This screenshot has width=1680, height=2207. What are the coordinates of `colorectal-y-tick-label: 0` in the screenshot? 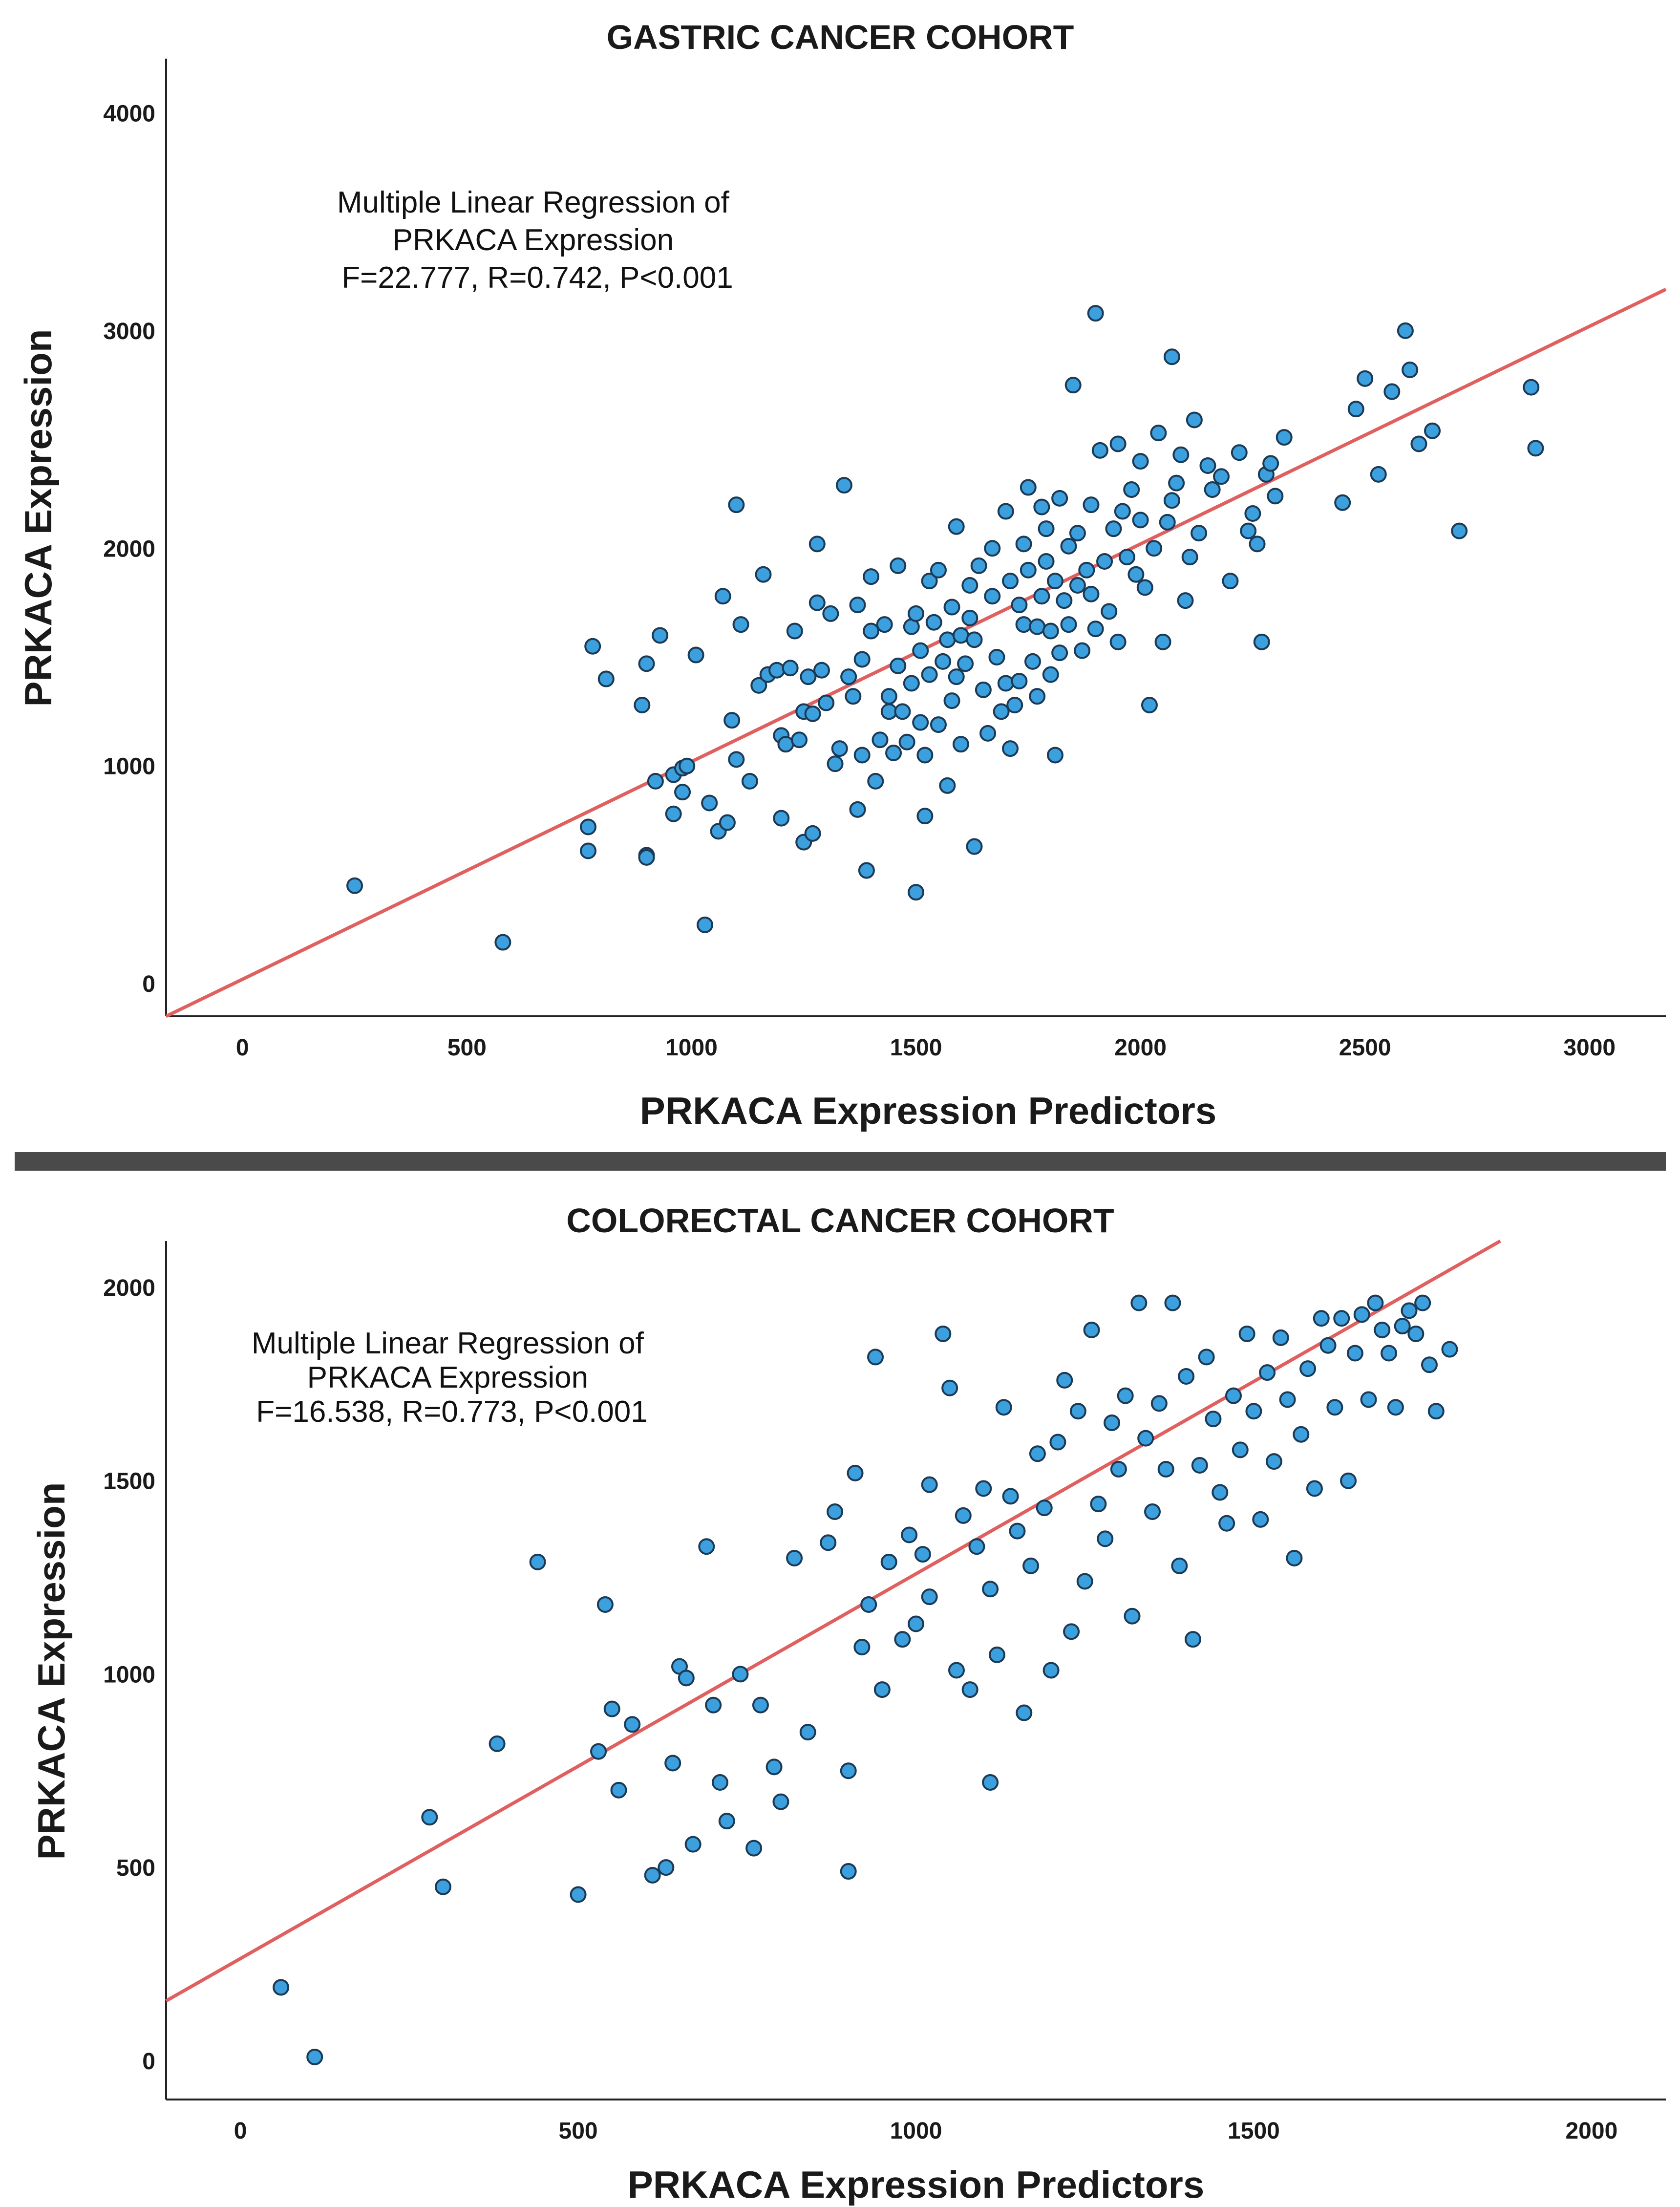 It's located at (149, 2062).